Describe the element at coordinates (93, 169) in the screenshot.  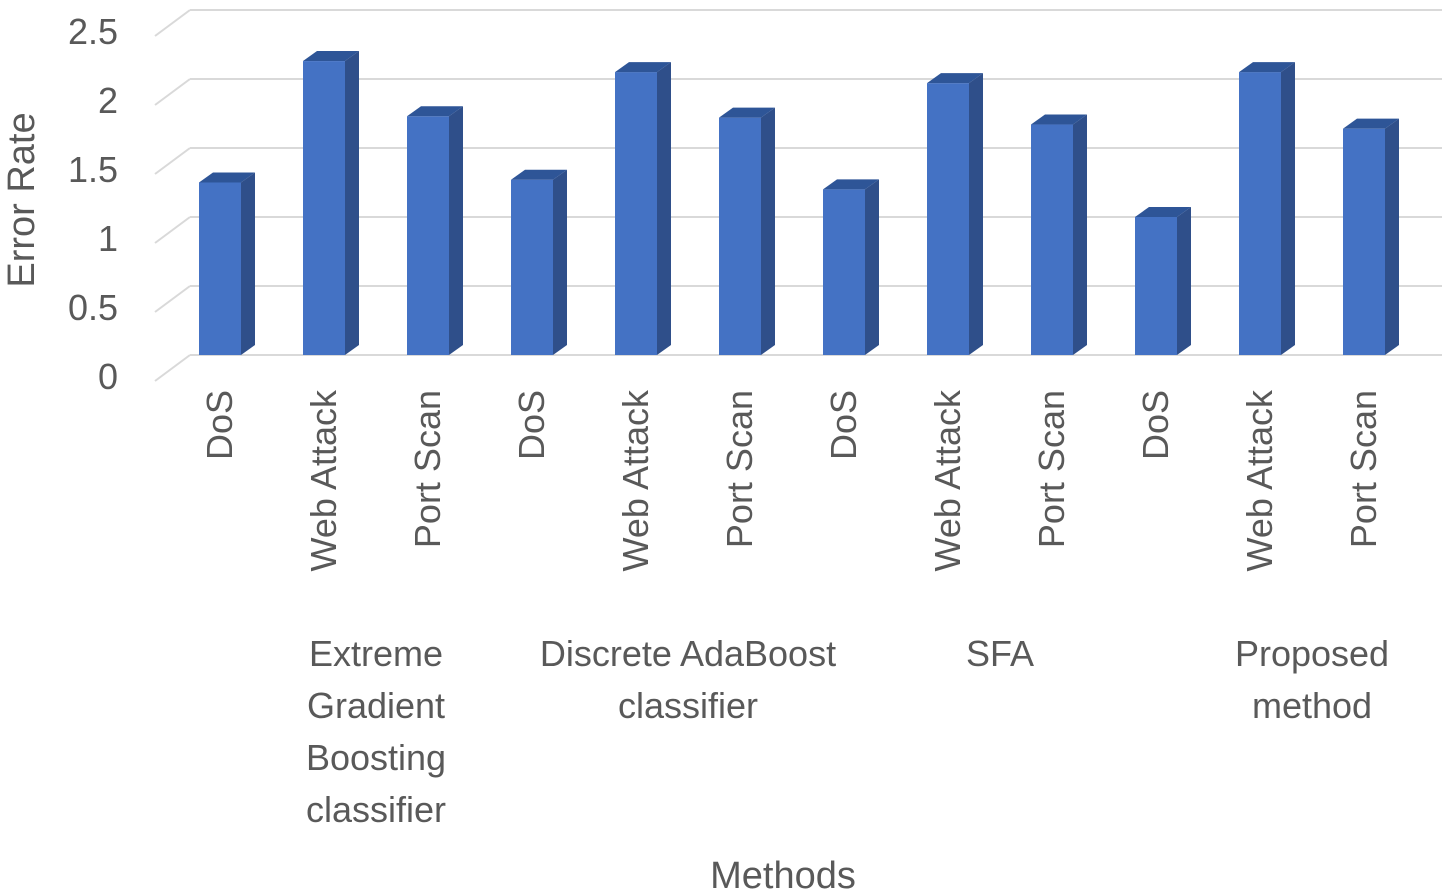
I see `y-tick-label: 1.5` at that location.